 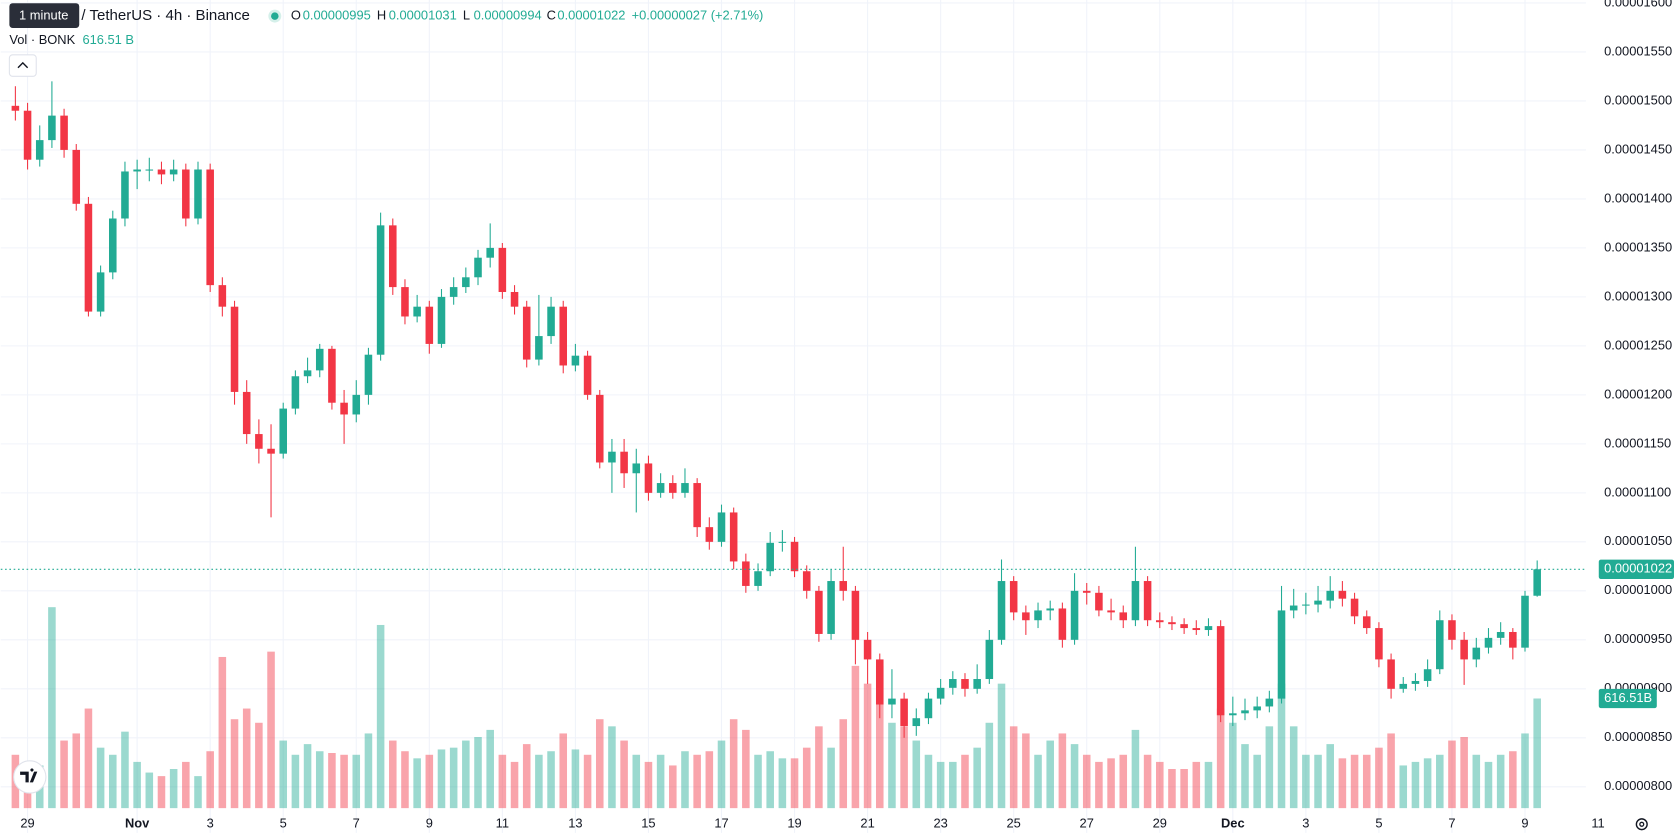 I want to click on settings-button, so click(x=1641, y=824).